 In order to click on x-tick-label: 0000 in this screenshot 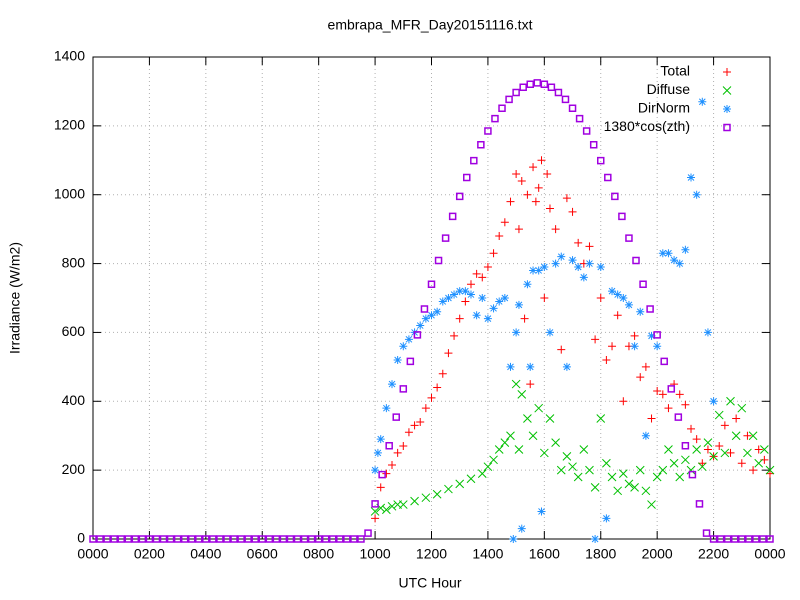, I will do `click(769, 554)`.